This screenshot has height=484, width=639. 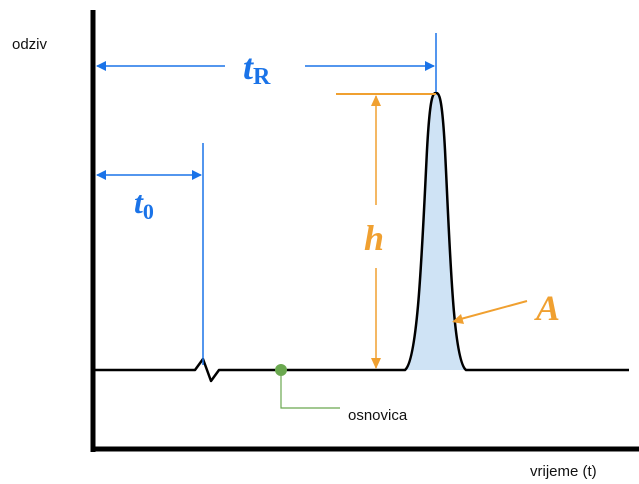 What do you see at coordinates (563, 471) in the screenshot?
I see `x-axis-label: vrijeme (t)` at bounding box center [563, 471].